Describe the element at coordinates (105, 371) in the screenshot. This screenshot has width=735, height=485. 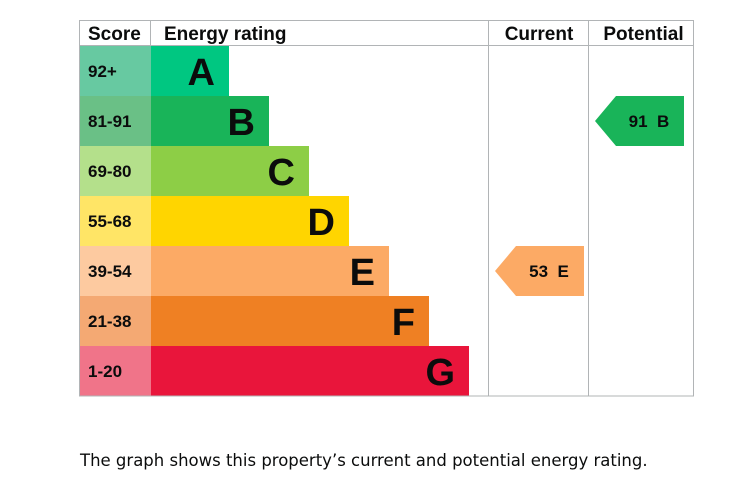
I see `score-label-g: 1-20` at that location.